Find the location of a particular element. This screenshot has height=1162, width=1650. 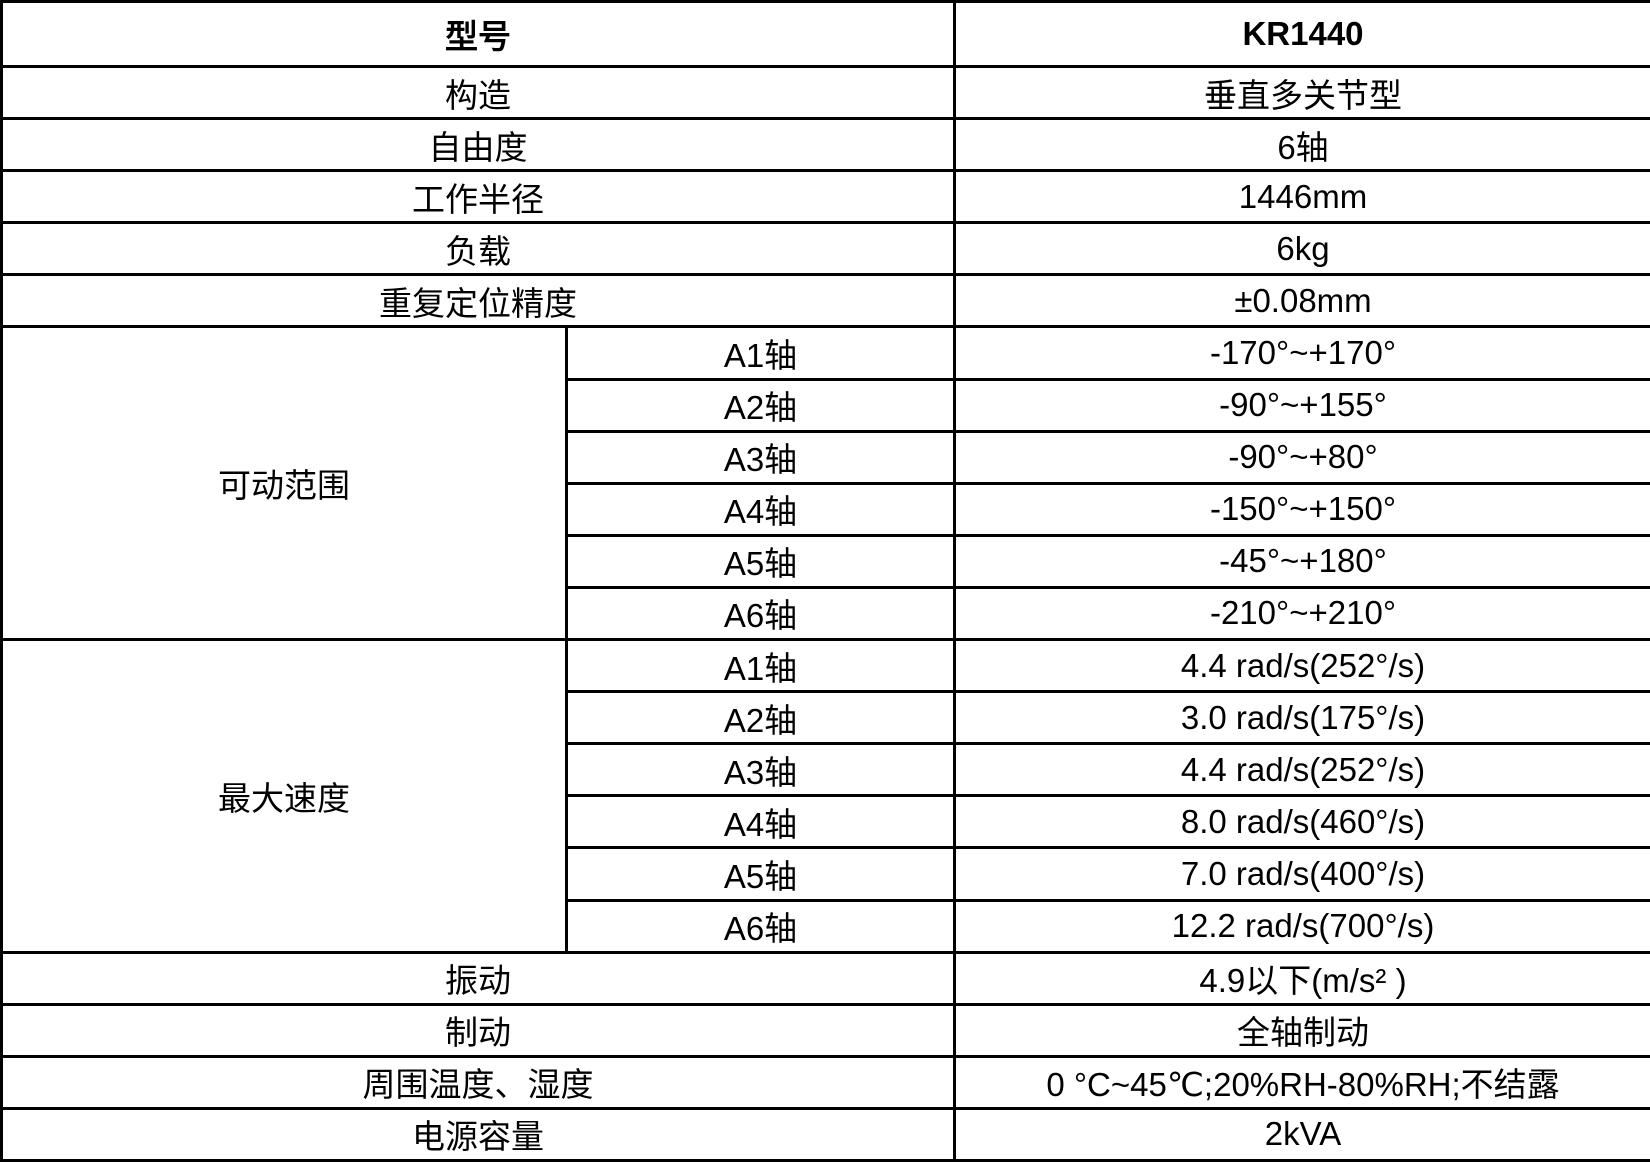

row-value: 6kg is located at coordinates (1301, 249).